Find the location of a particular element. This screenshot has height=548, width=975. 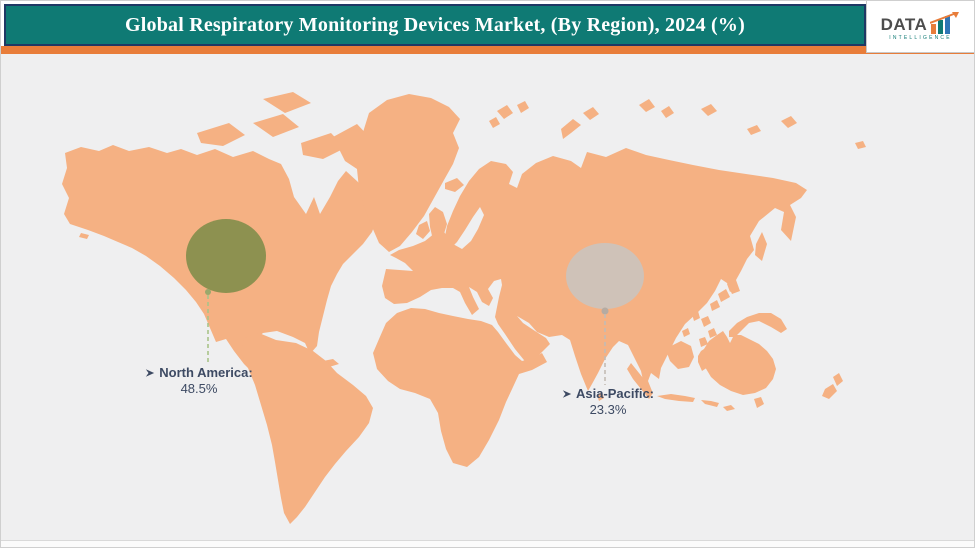

region-label-asia-pacific: Asia-Pacific: 23.3% is located at coordinates (608, 402).